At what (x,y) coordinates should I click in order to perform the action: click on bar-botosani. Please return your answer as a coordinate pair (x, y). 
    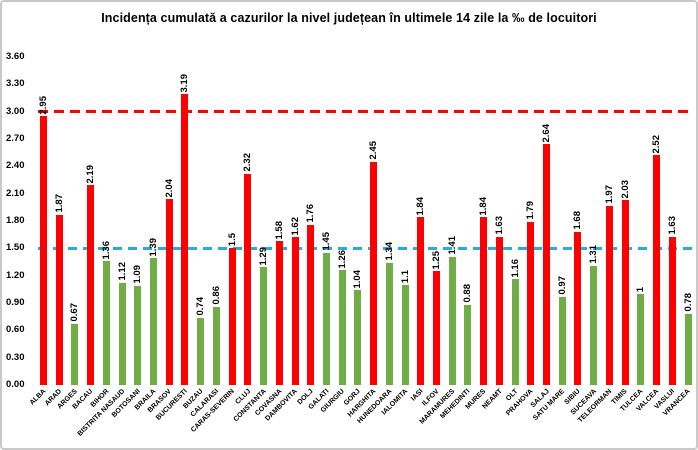
    Looking at the image, I should click on (138, 335).